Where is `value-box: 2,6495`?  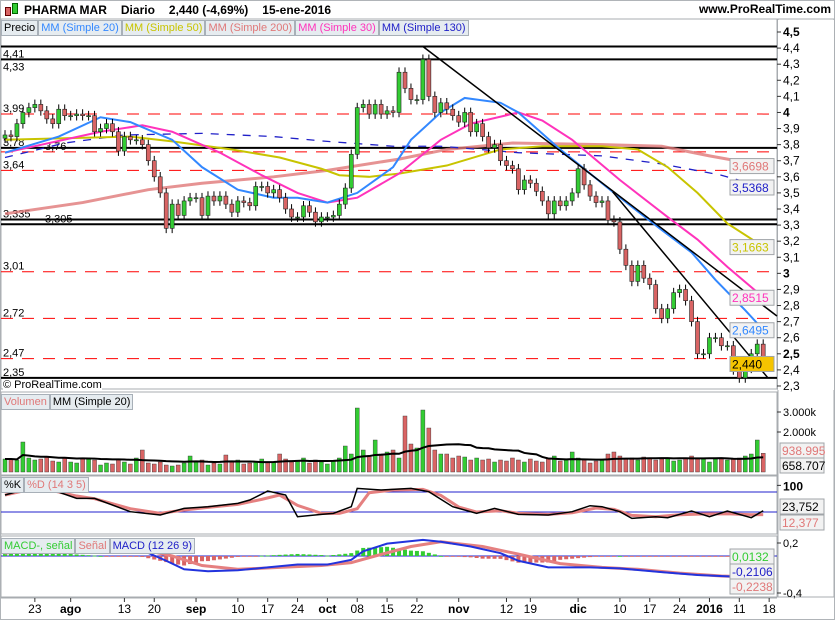 value-box: 2,6495 is located at coordinates (752, 330).